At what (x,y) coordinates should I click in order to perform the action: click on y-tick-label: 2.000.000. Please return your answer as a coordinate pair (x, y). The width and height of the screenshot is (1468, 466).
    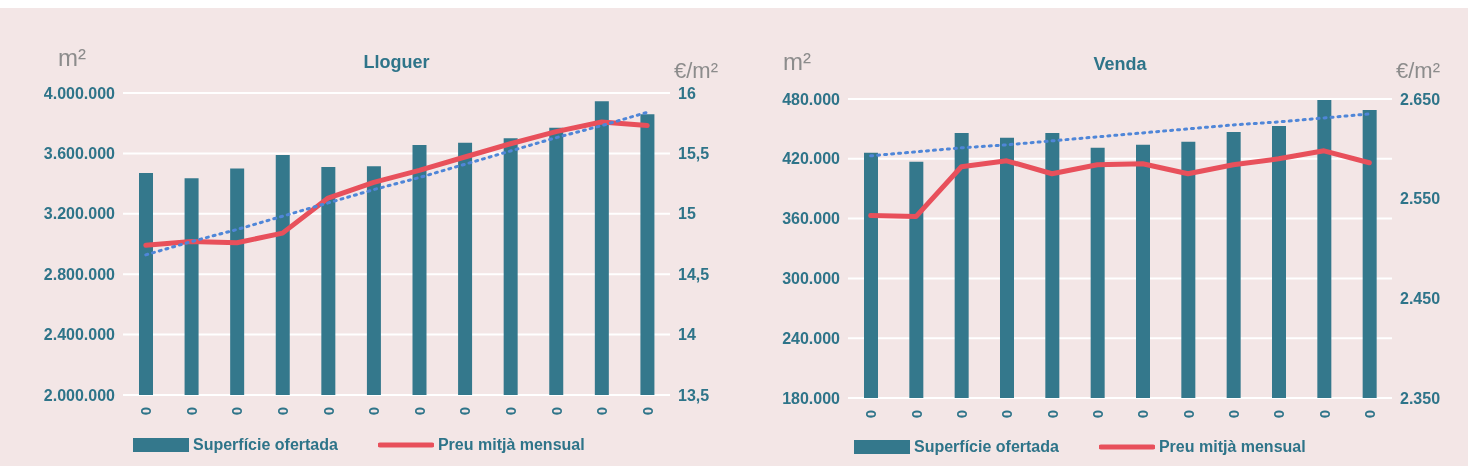
    Looking at the image, I should click on (79, 395).